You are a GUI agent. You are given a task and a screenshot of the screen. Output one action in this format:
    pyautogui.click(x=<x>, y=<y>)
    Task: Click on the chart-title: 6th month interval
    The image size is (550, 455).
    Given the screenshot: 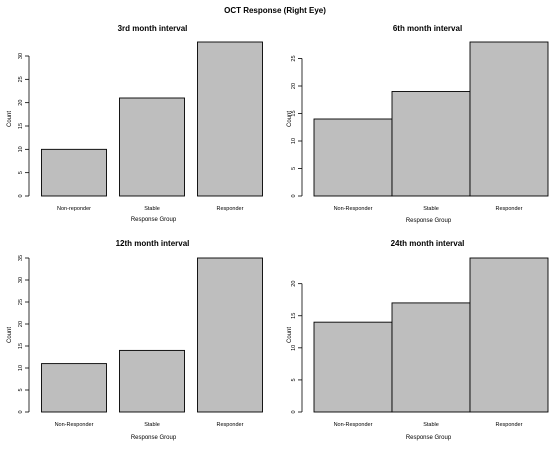 What is the action you would take?
    pyautogui.click(x=427, y=28)
    